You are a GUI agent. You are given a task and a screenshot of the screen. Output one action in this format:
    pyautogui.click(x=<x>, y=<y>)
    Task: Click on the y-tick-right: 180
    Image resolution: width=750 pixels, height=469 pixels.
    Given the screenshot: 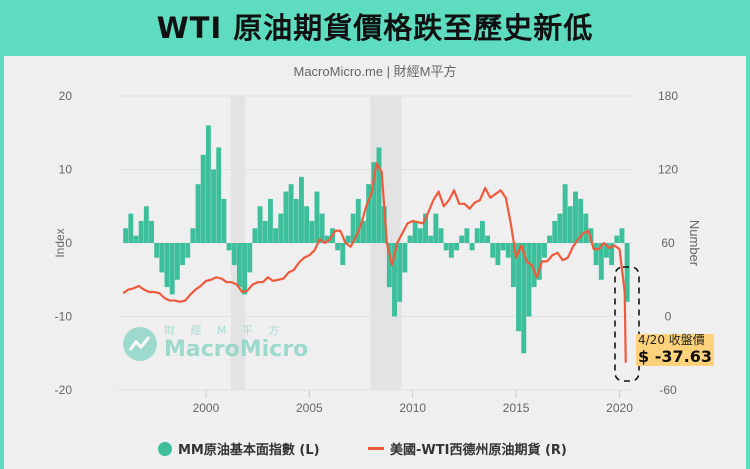 What is the action you would take?
    pyautogui.click(x=668, y=96)
    